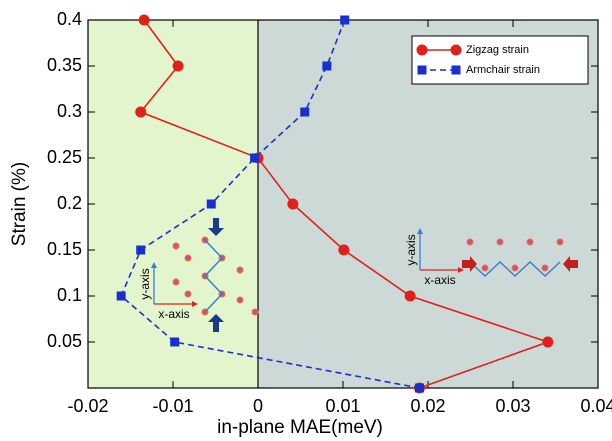 The width and height of the screenshot is (612, 441). I want to click on y-tick-label: 0.3, so click(69, 111).